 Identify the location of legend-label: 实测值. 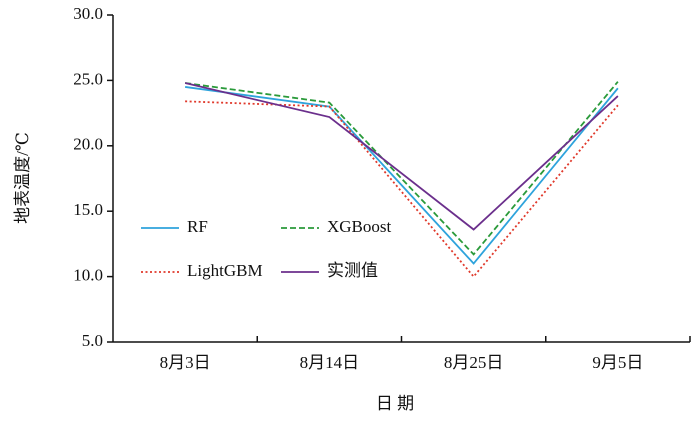
(352, 270).